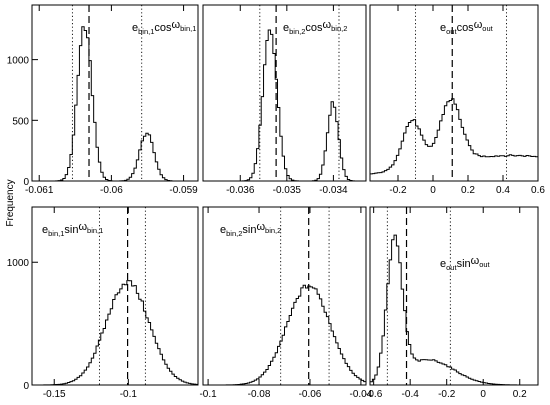 This screenshot has width=550, height=405. Describe the element at coordinates (164, 27) in the screenshot. I see `panel-label: ebin,1cosωbin,1` at that location.